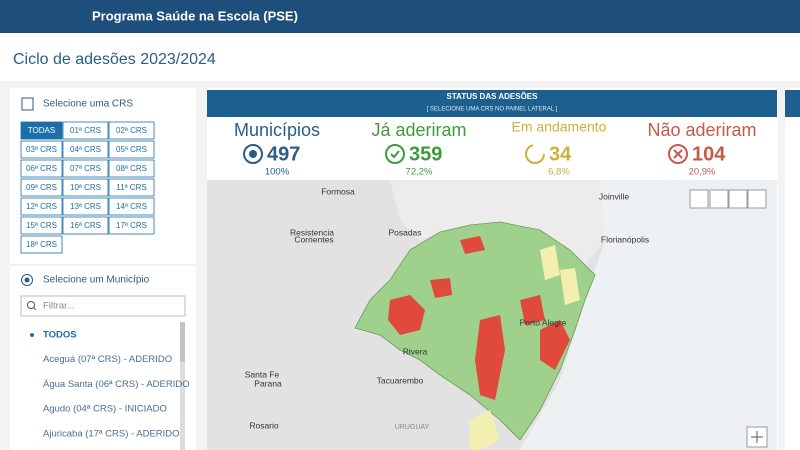 The width and height of the screenshot is (800, 450). What do you see at coordinates (262, 374) in the screenshot?
I see `map-label: Santa Fe` at bounding box center [262, 374].